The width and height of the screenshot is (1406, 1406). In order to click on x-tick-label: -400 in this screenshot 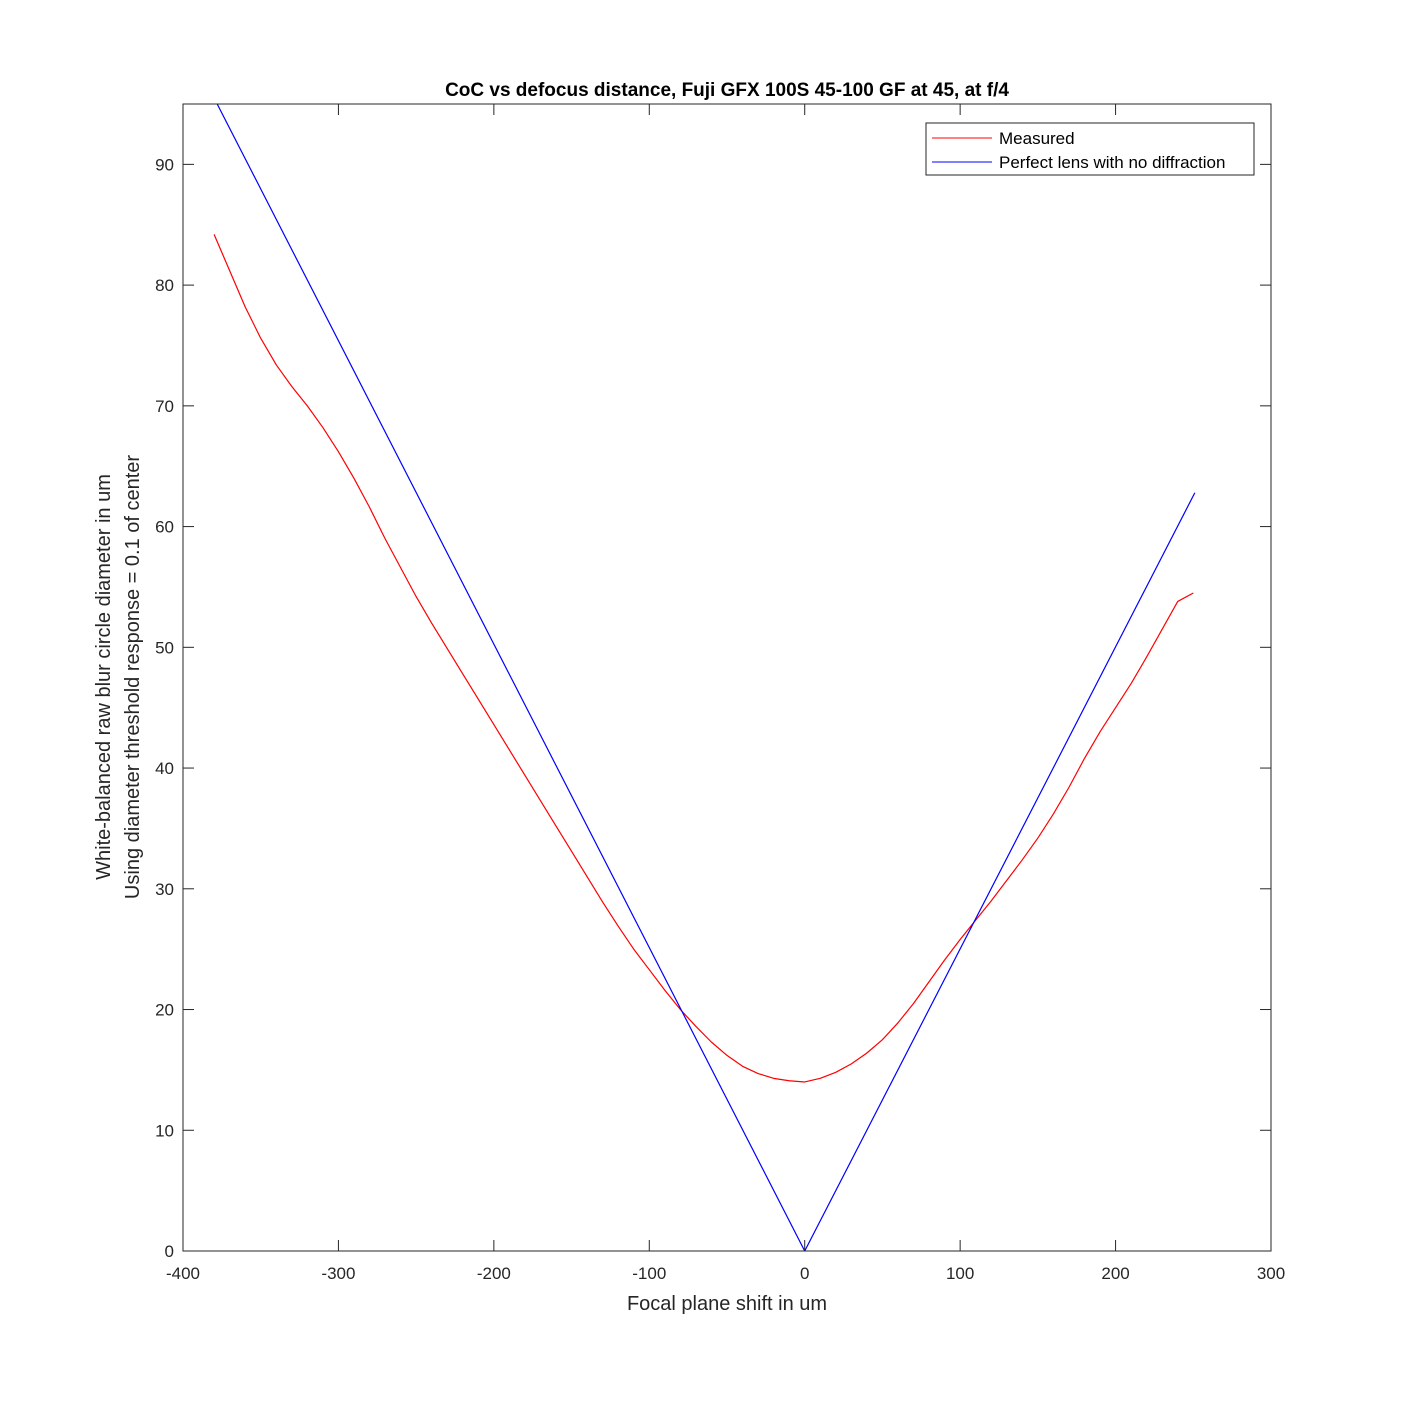, I will do `click(183, 1273)`.